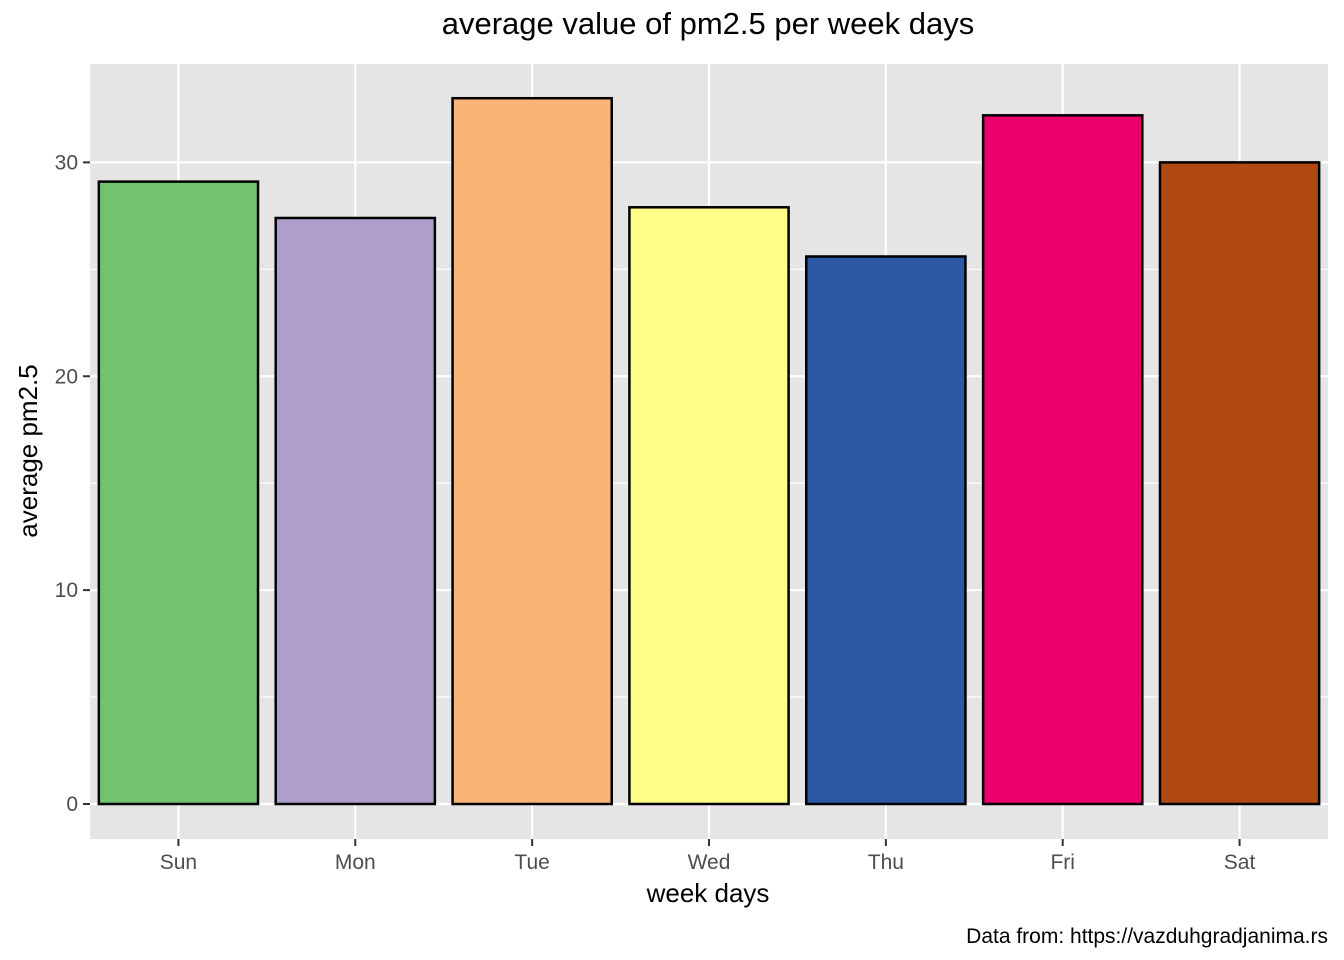 The height and width of the screenshot is (960, 1344). I want to click on bar-tue, so click(532, 451).